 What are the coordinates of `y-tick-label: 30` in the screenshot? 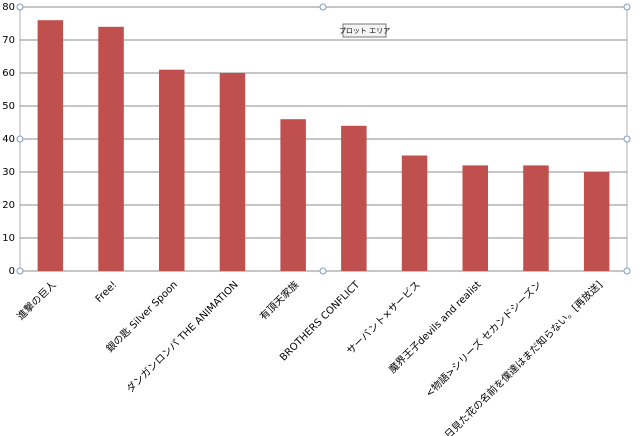 It's located at (8, 172).